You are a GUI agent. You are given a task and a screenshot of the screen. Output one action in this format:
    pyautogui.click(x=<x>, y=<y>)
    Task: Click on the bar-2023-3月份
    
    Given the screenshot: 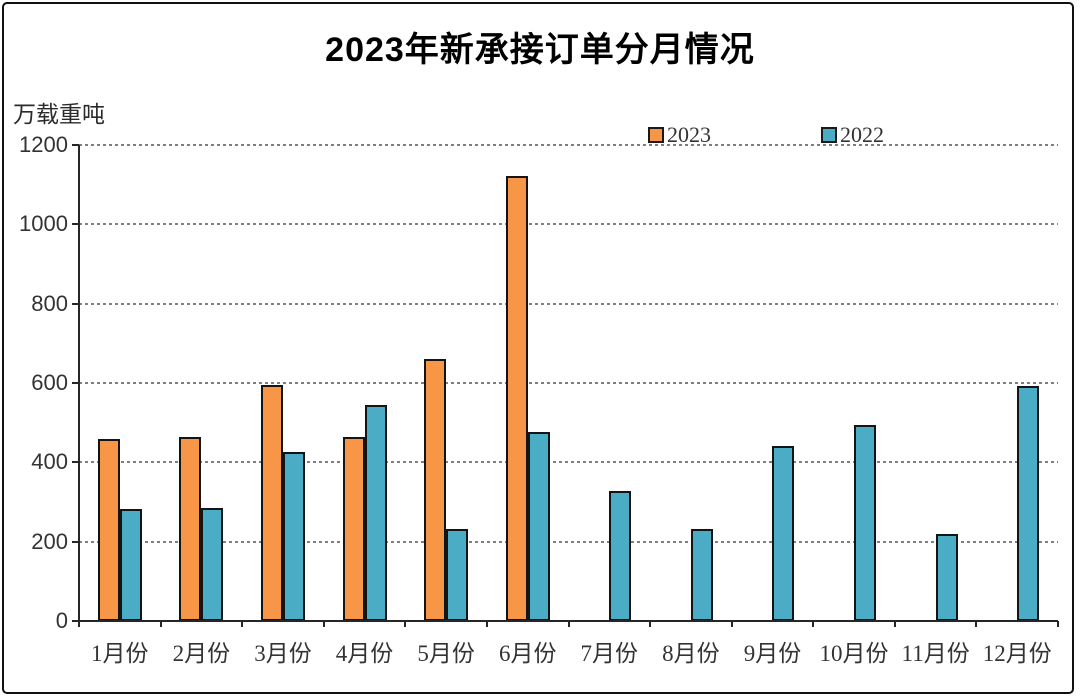 What is the action you would take?
    pyautogui.click(x=271, y=503)
    